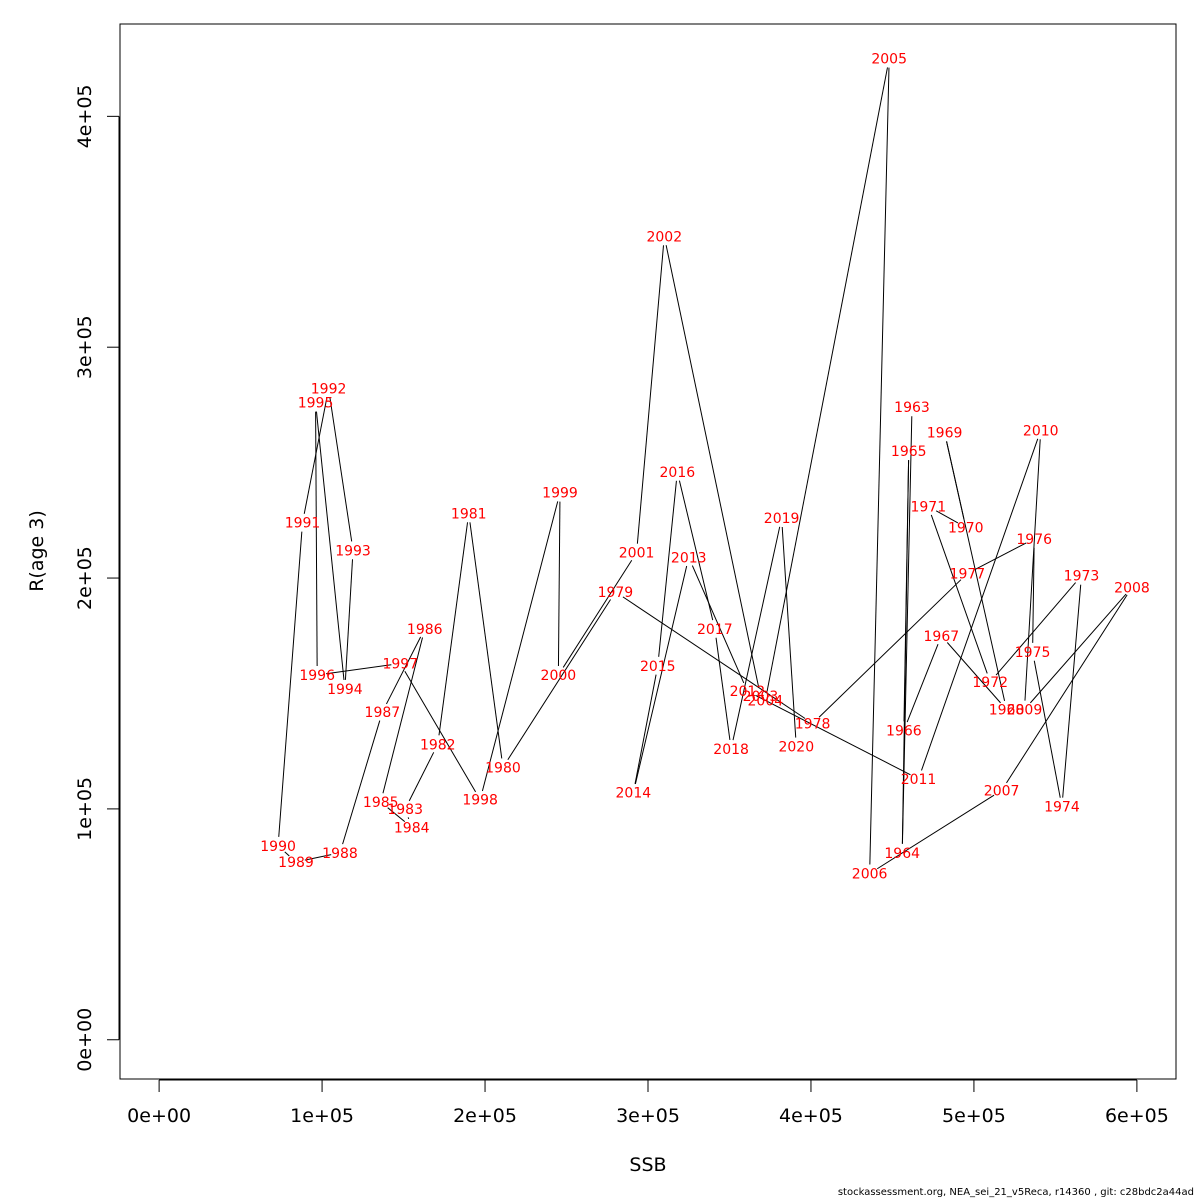 This screenshot has height=1200, width=1200. Describe the element at coordinates (919, 780) in the screenshot. I see `point-label: 2011` at that location.